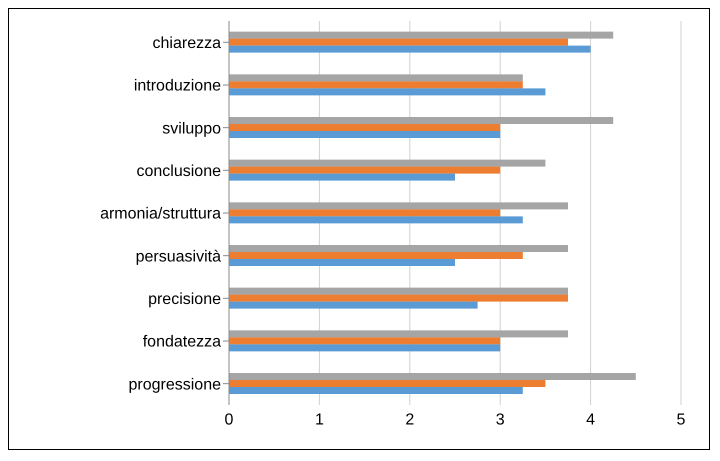  I want to click on y-tick-label: sviluppo, so click(192, 129).